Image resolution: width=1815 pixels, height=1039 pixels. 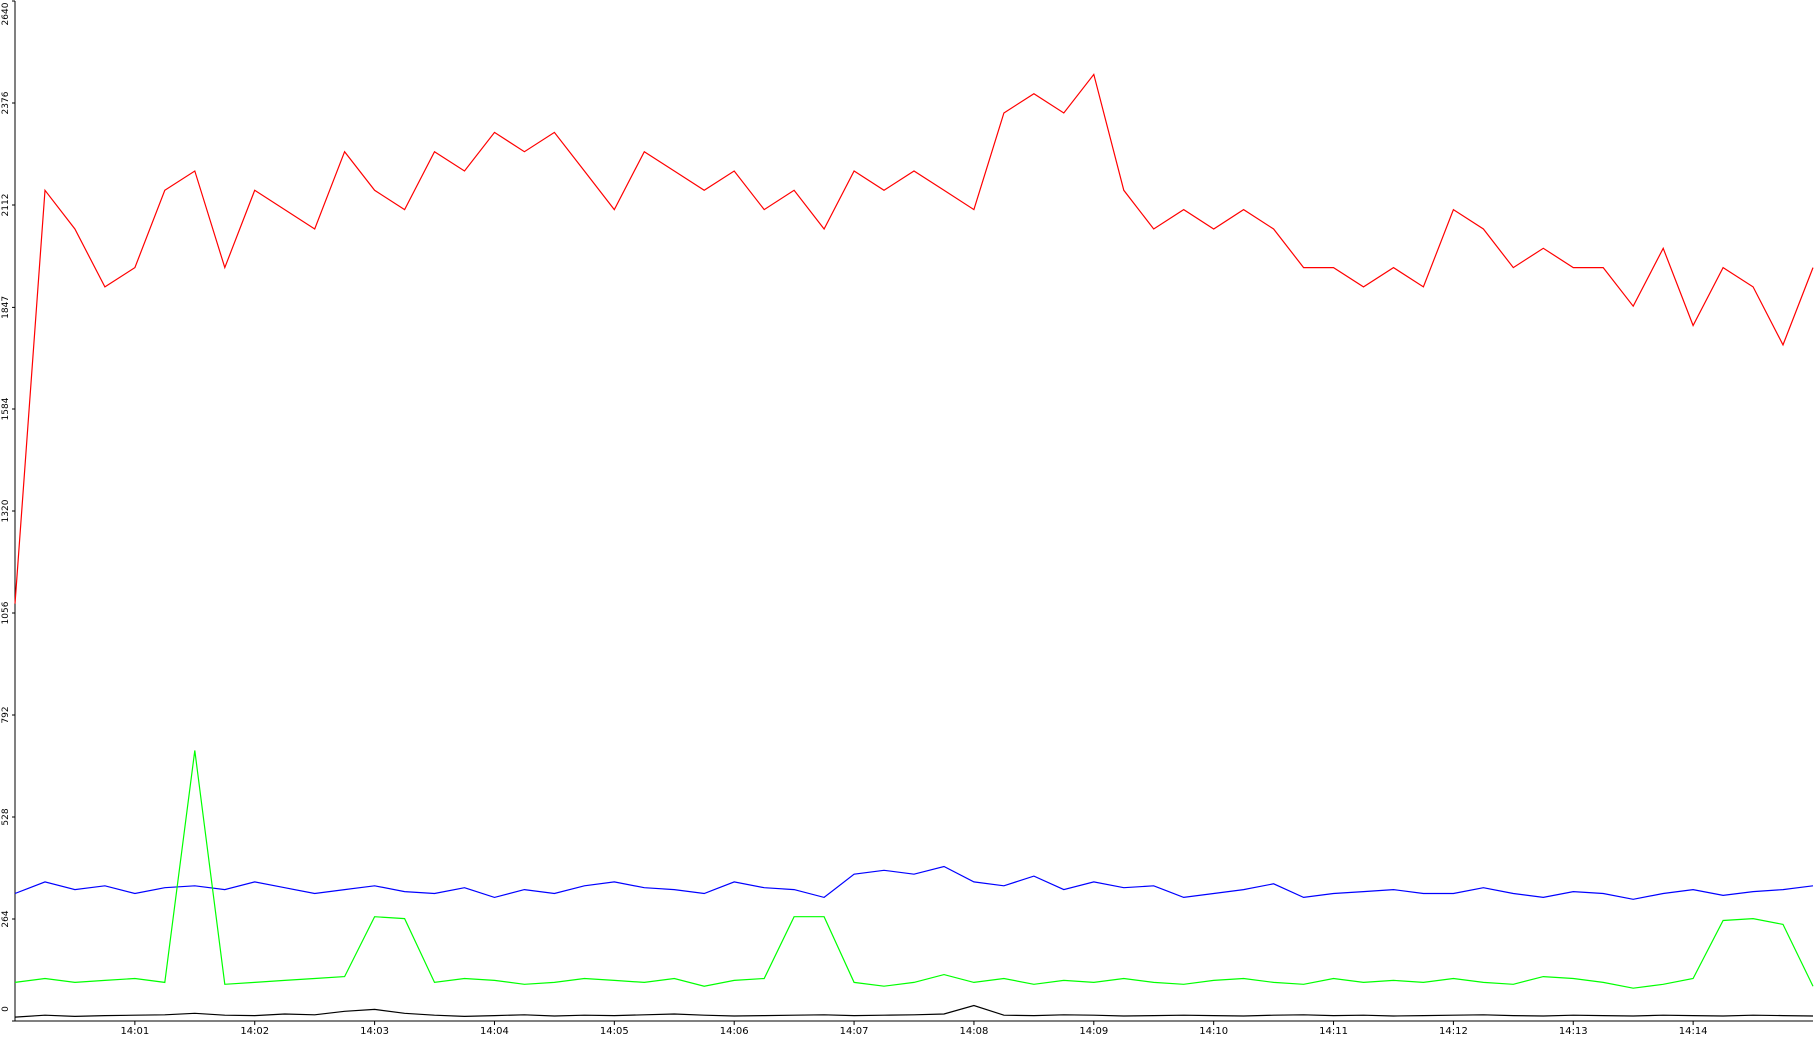 What do you see at coordinates (6, 1009) in the screenshot?
I see `y-tick-label: 0` at bounding box center [6, 1009].